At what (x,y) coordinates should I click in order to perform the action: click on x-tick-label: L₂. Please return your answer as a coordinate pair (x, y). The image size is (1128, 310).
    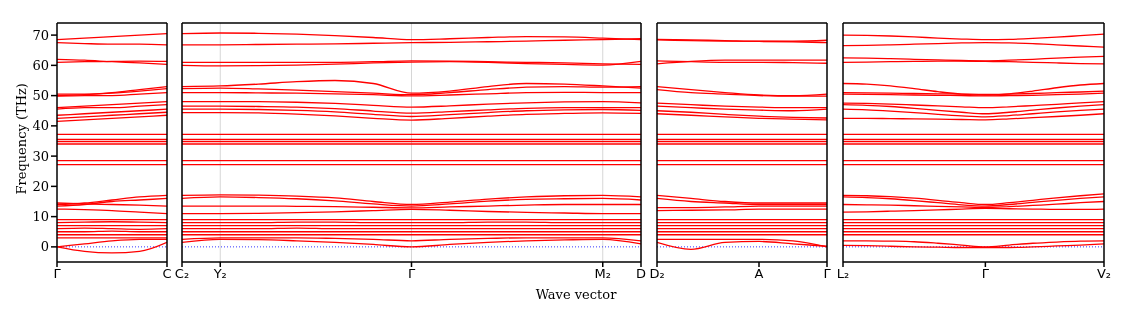
    Looking at the image, I should click on (843, 274).